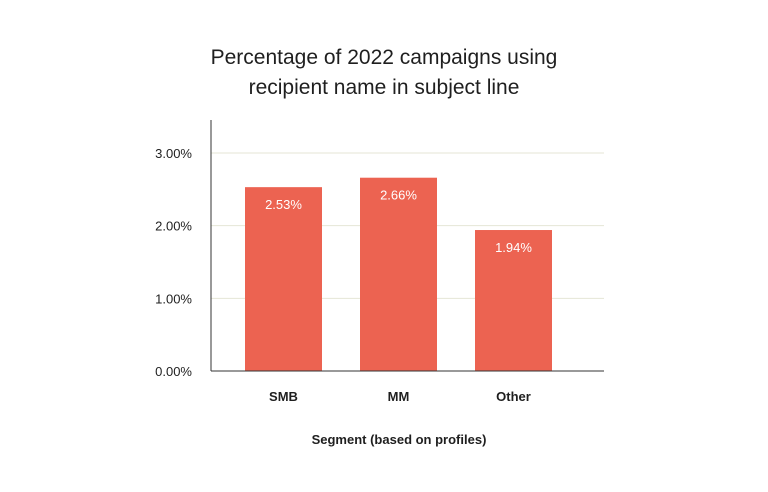 Image resolution: width=768 pixels, height=492 pixels. What do you see at coordinates (384, 87) in the screenshot?
I see `chart-title-line-2: recipient name in subject line` at bounding box center [384, 87].